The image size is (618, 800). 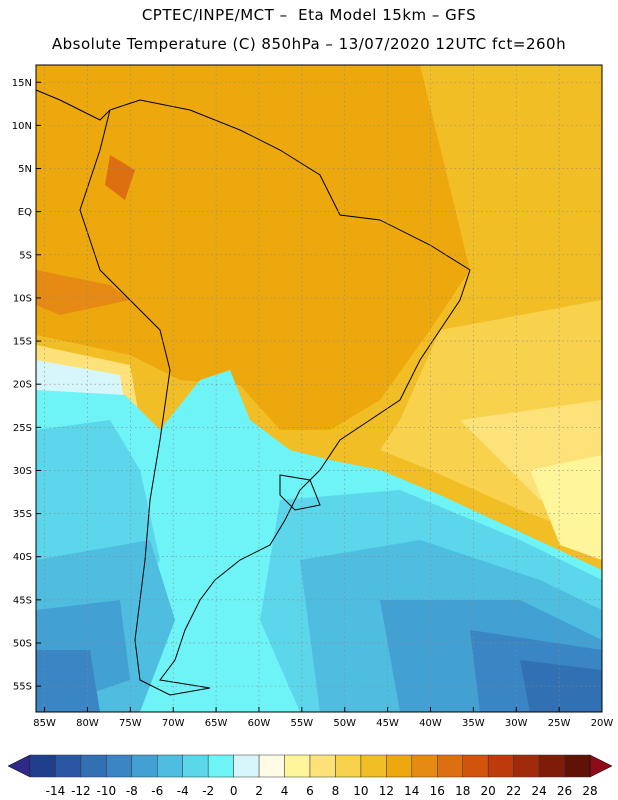 I want to click on colorbar-label: -4, so click(x=183, y=791).